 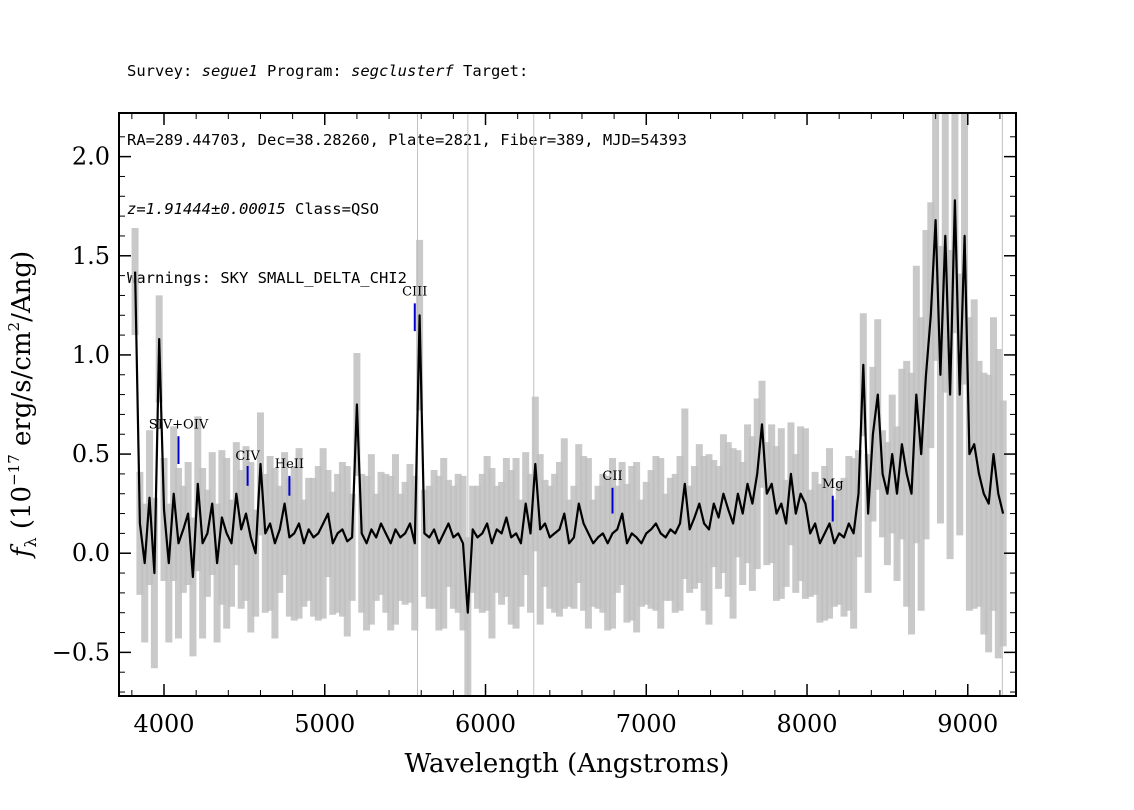 I want to click on header-line-4: Warnings: SKY SMALL_DELTA_CHI2, so click(x=267, y=278).